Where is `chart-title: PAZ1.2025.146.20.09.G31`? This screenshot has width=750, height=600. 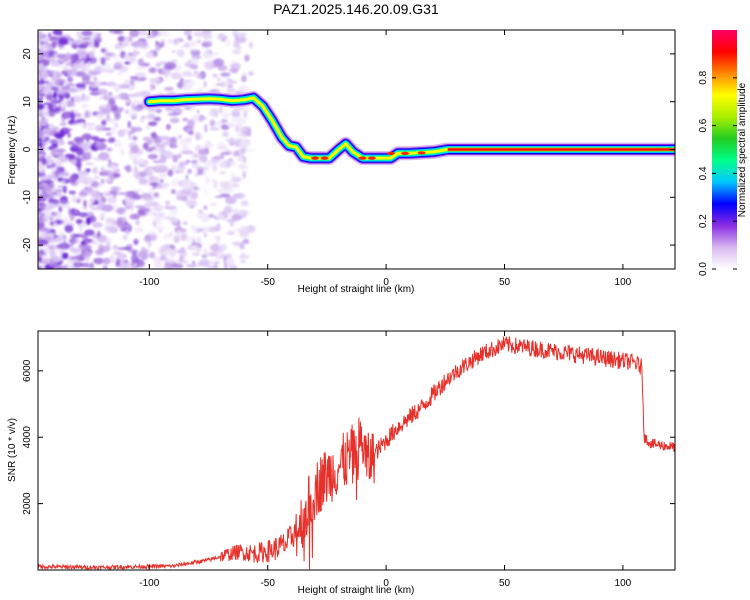 chart-title: PAZ1.2025.146.20.09.G31 is located at coordinates (356, 9).